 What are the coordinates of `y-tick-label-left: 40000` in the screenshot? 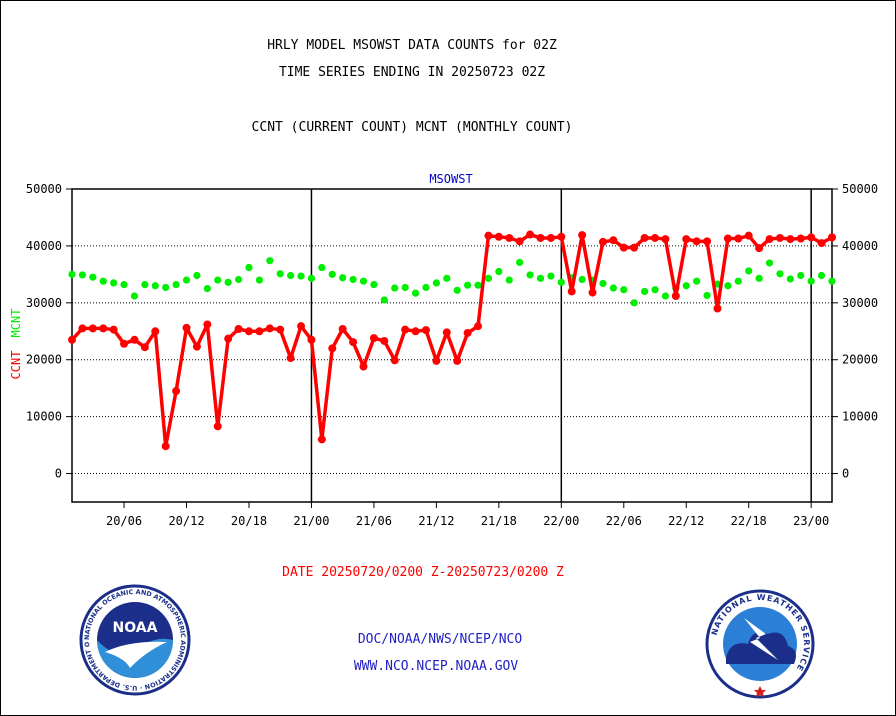 It's located at (44, 246).